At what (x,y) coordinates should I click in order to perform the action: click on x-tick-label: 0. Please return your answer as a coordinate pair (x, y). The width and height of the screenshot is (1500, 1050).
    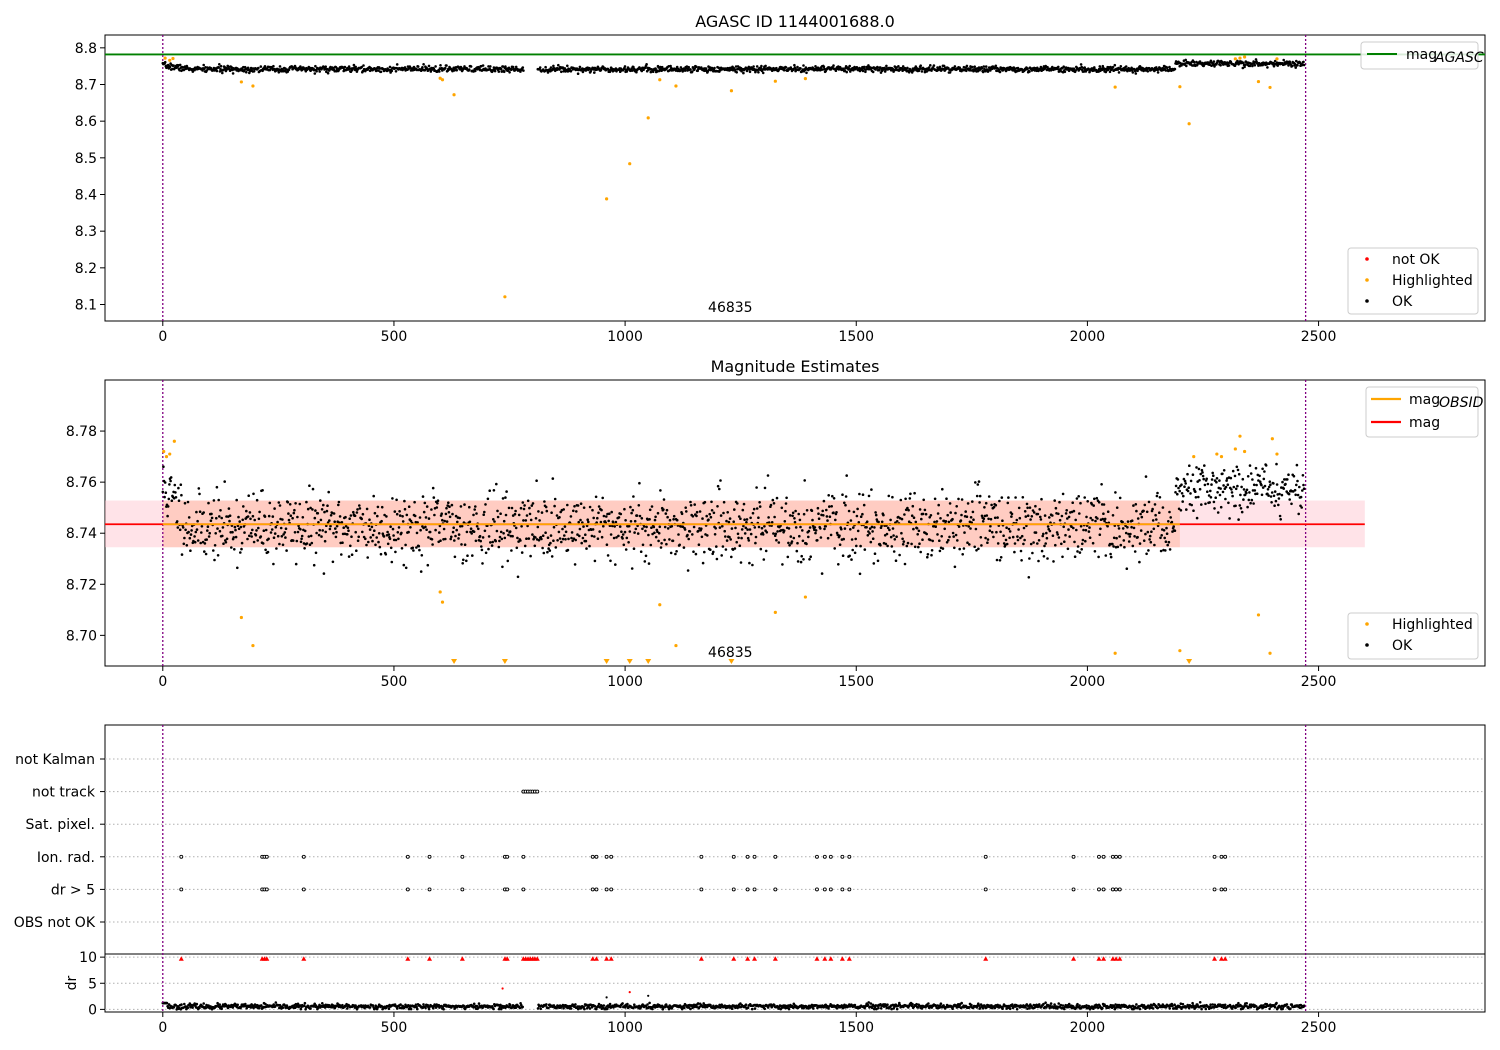
    Looking at the image, I should click on (162, 682).